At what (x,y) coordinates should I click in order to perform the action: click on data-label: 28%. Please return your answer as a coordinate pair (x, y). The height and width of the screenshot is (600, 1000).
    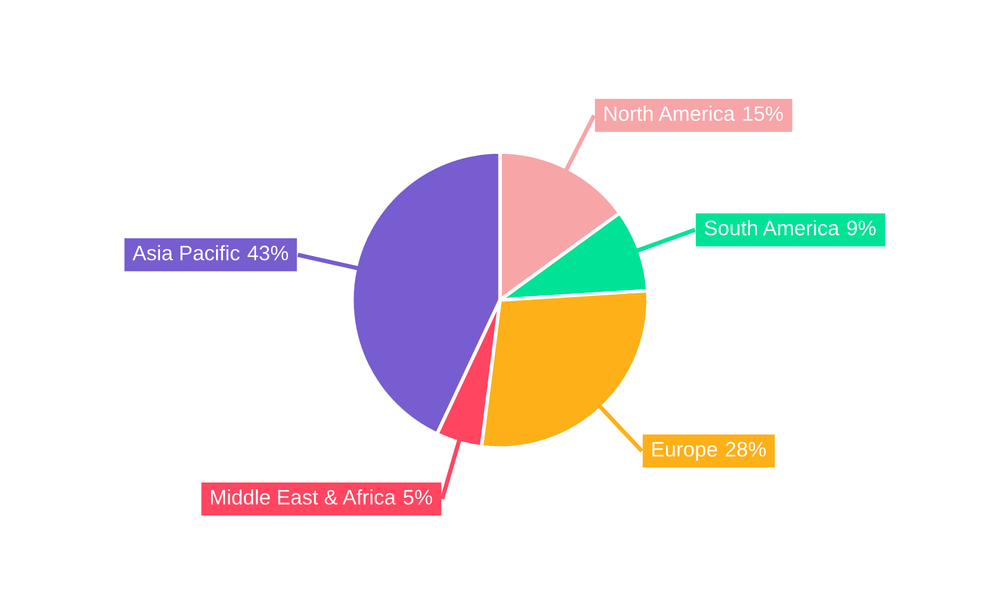
    Looking at the image, I should click on (746, 449).